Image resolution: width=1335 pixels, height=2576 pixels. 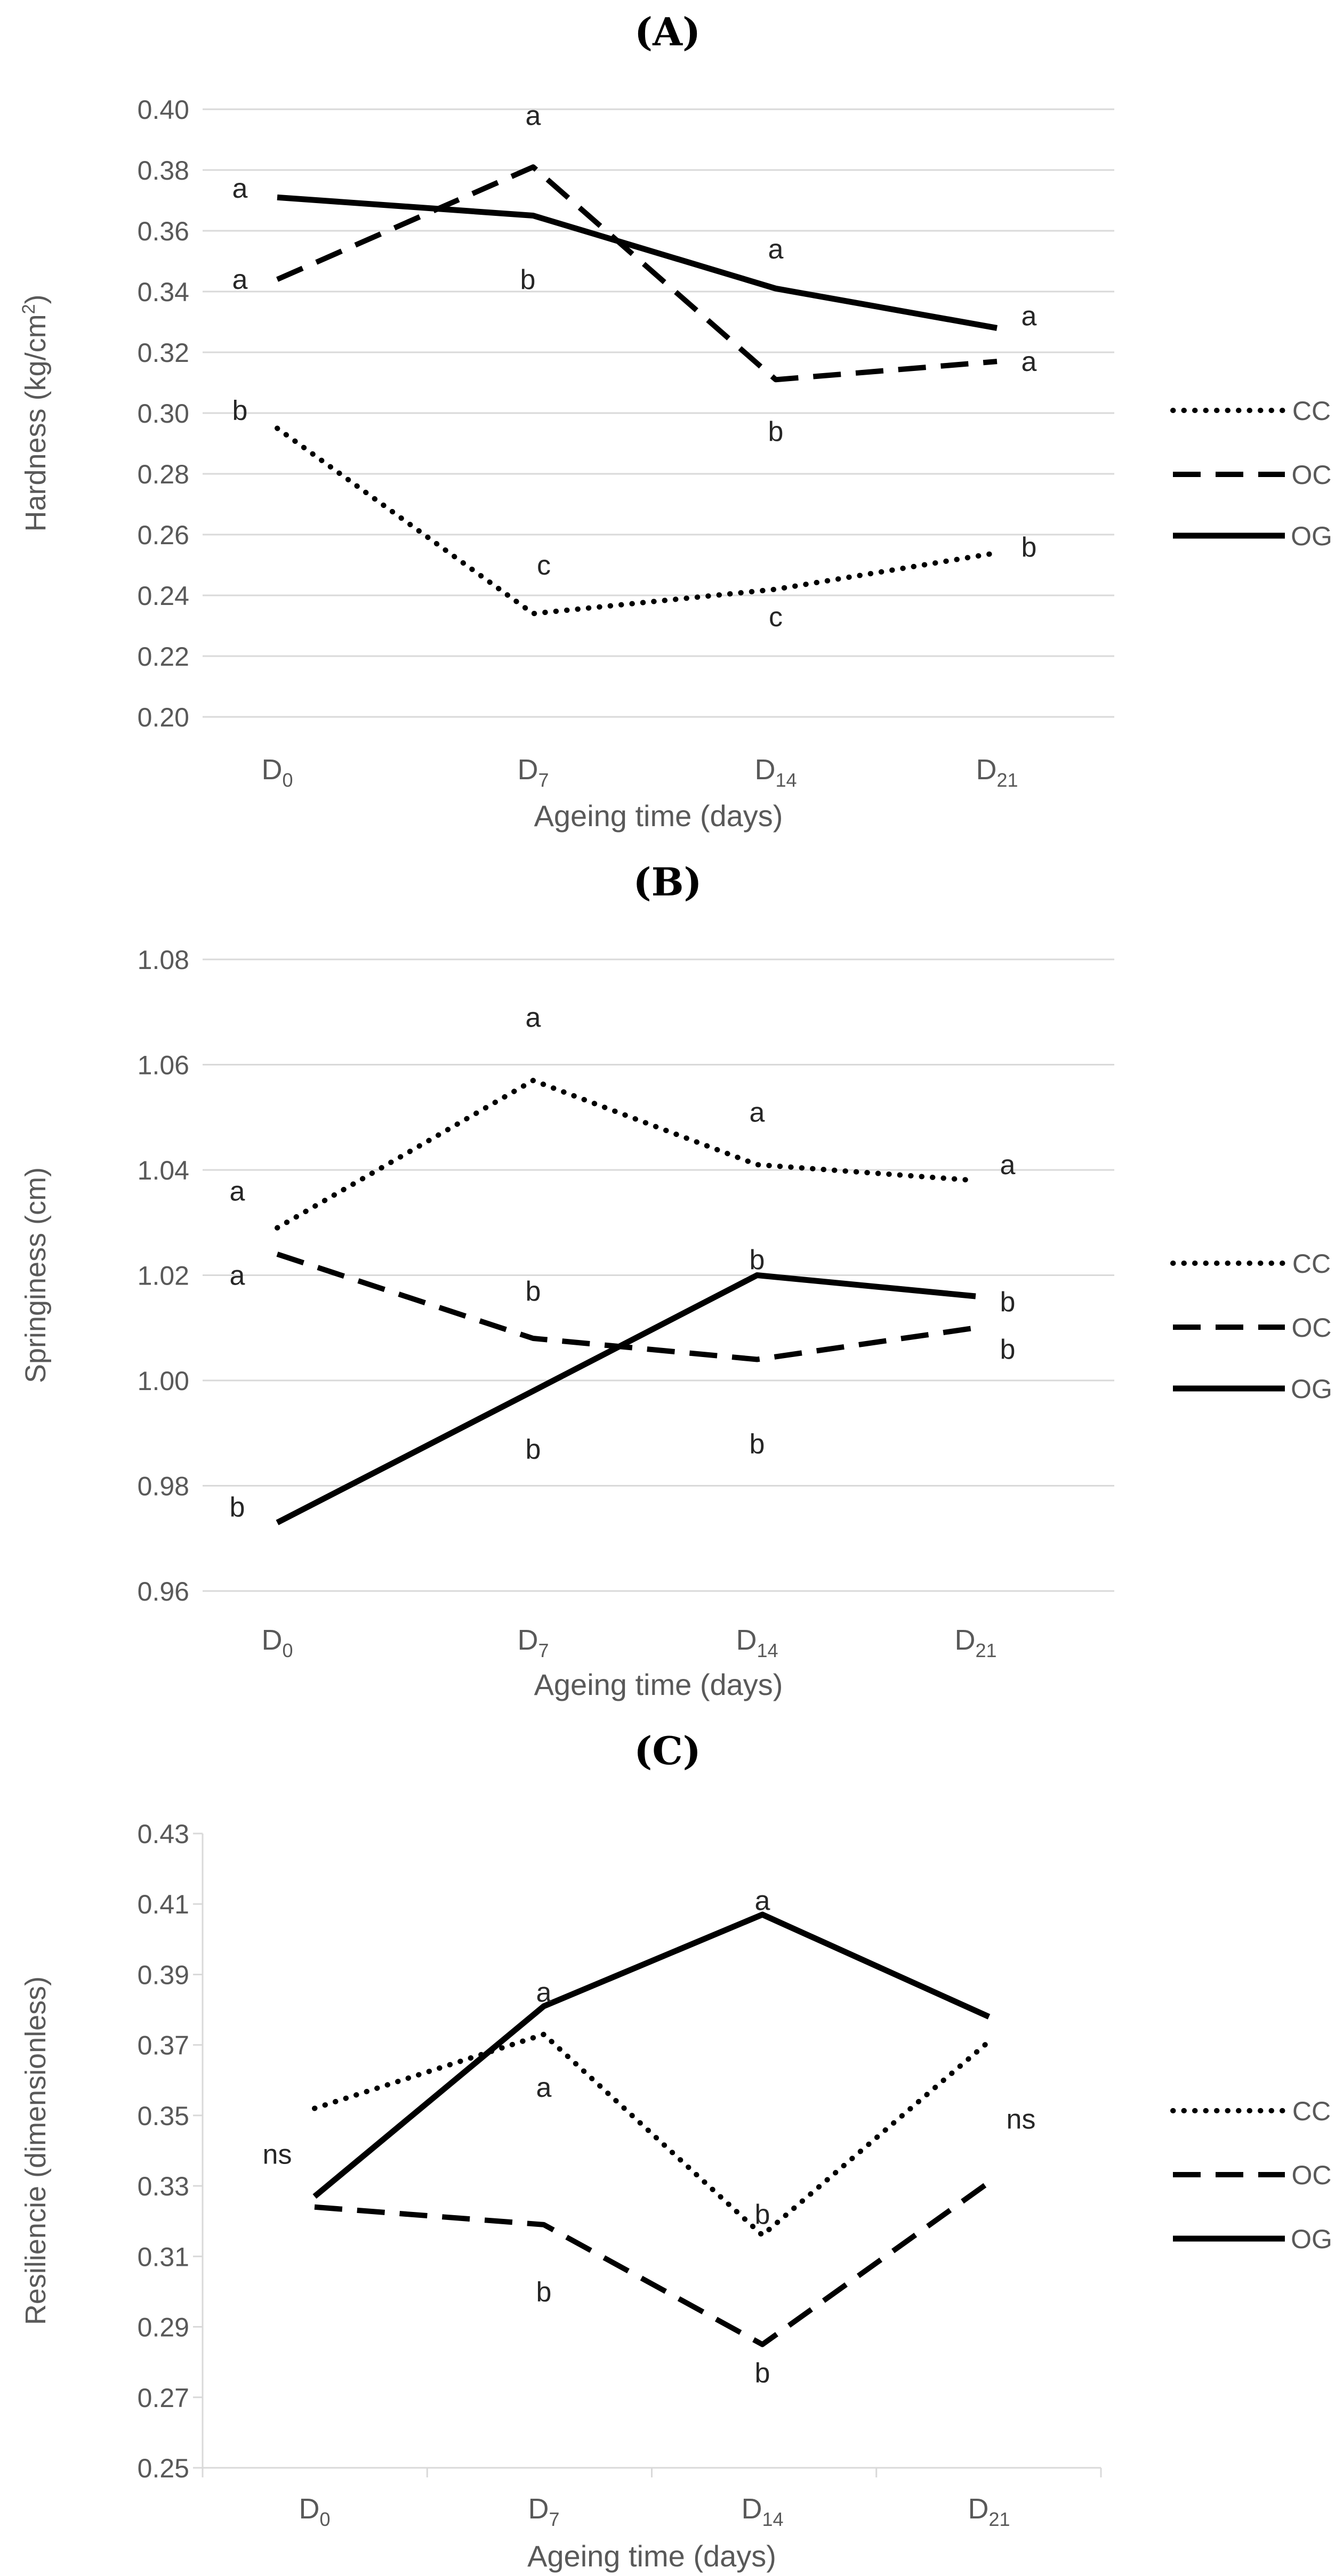 I want to click on y-tick-label: 0.29, so click(x=163, y=2328).